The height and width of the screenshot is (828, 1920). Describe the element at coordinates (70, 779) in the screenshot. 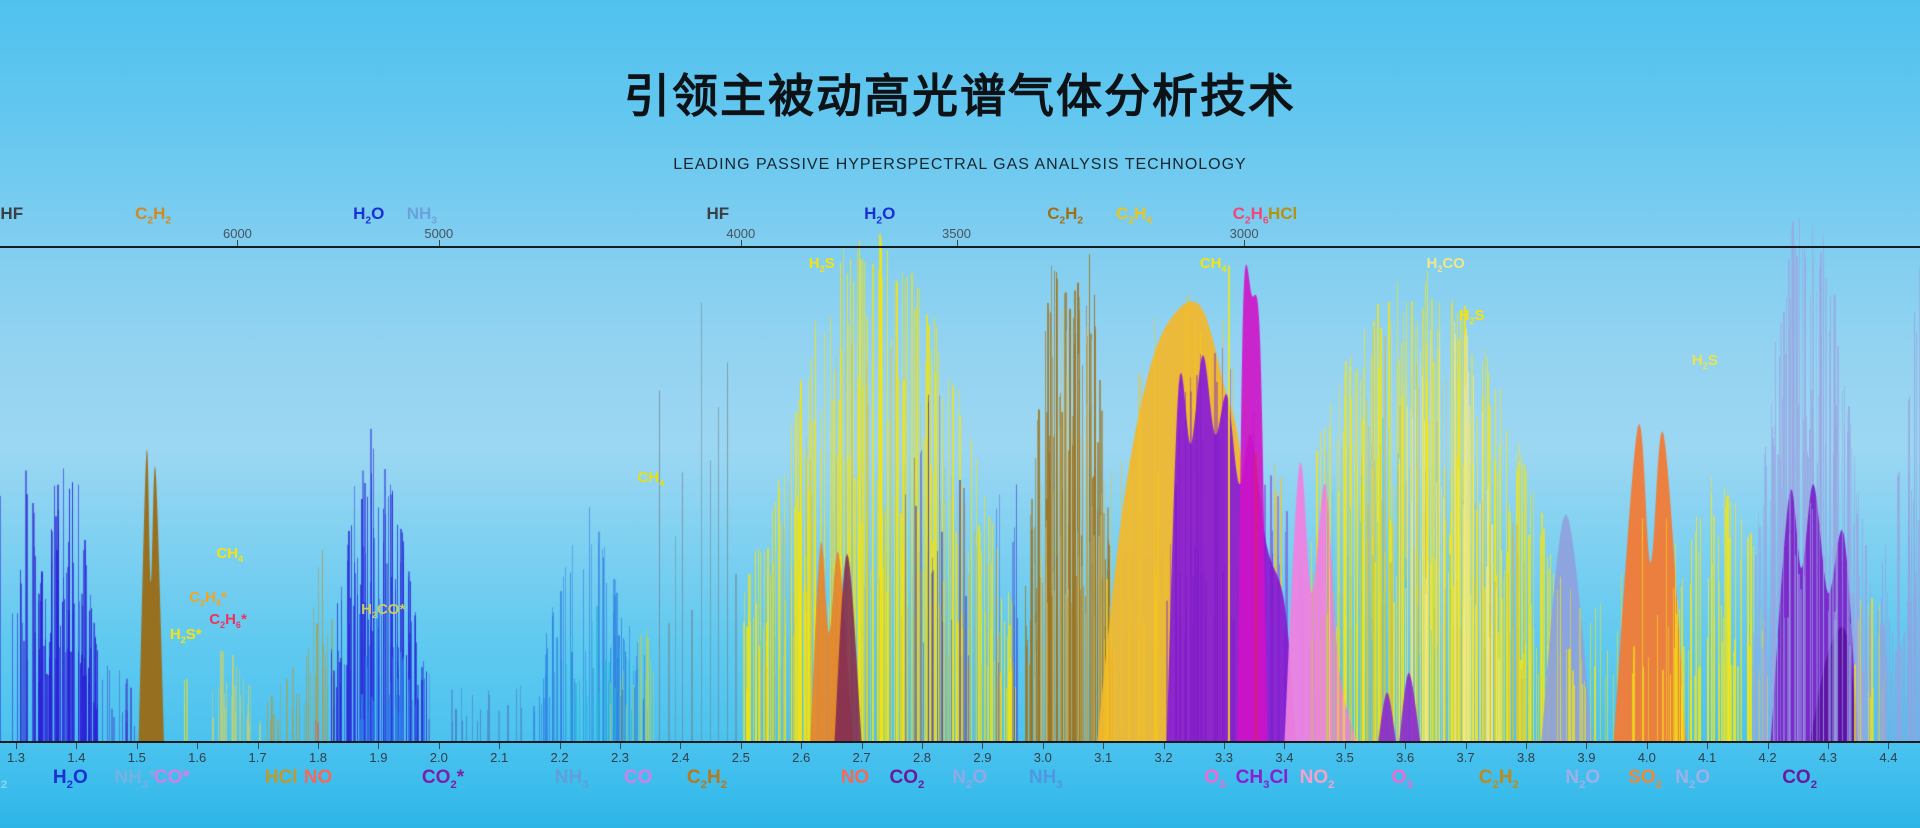

I see `bottom-gas-label: H2O` at that location.